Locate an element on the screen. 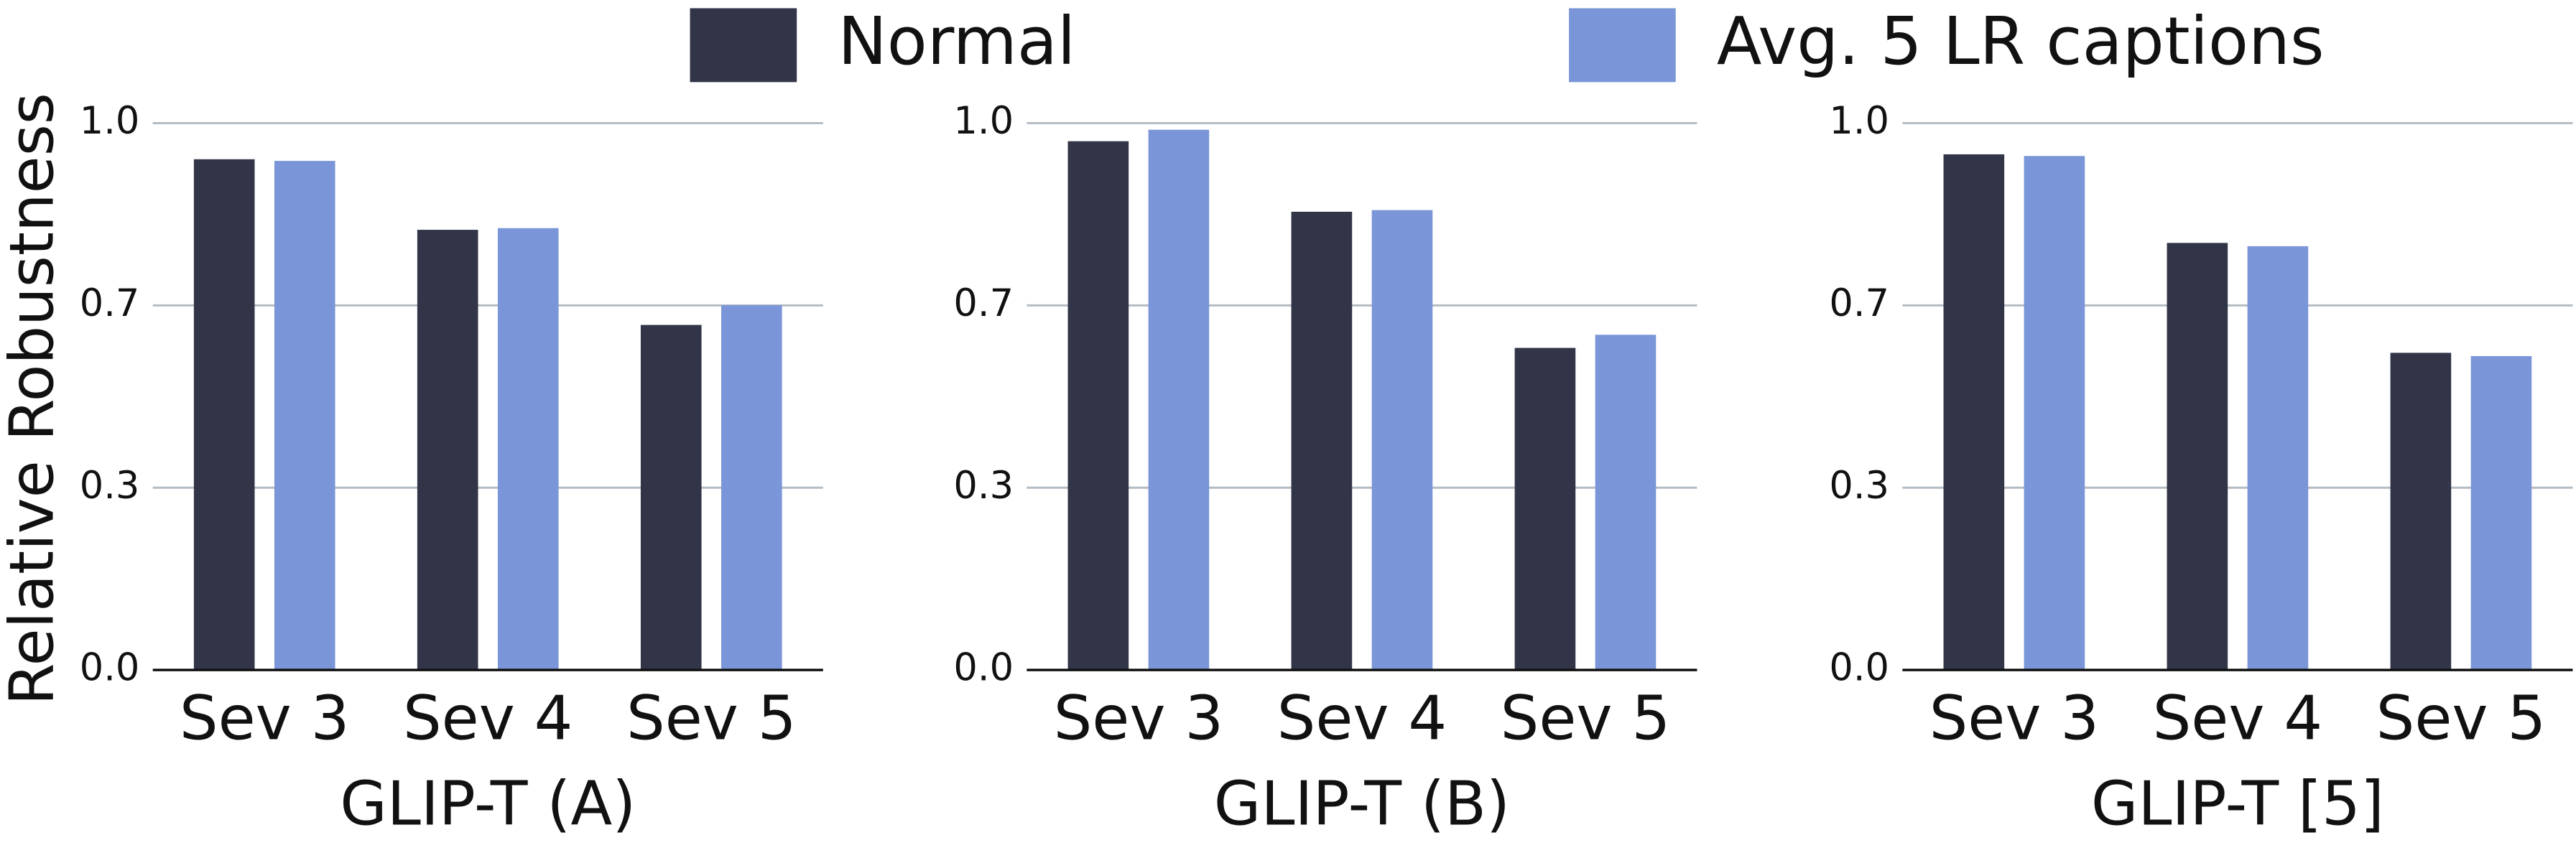 The image size is (2576, 858). x-axis-label: GLIP-T (A) is located at coordinates (488, 803).